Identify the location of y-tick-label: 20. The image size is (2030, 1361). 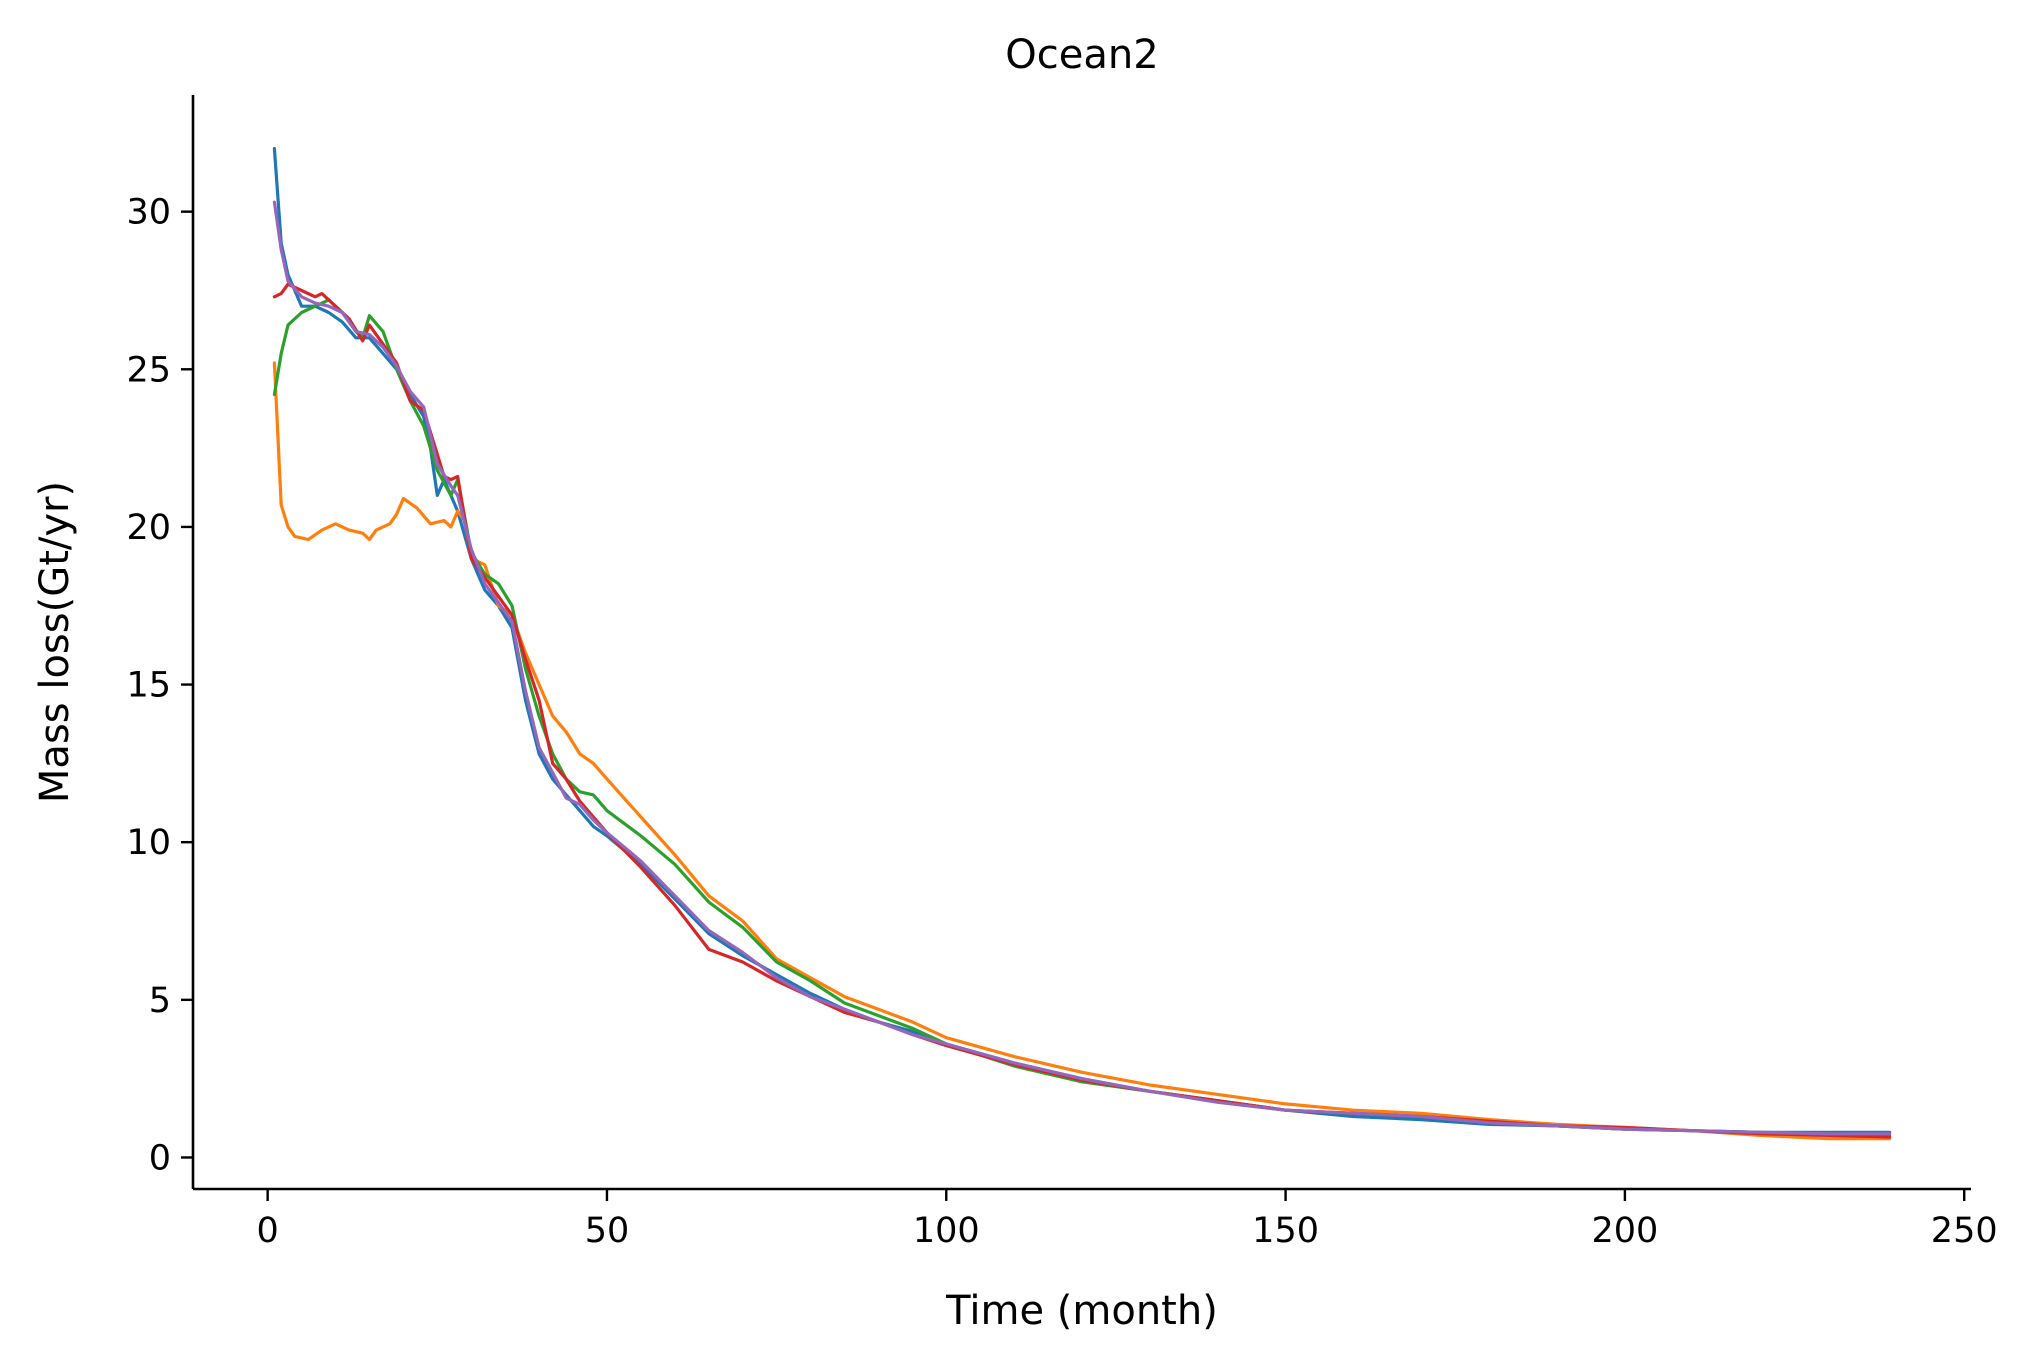
(148, 528).